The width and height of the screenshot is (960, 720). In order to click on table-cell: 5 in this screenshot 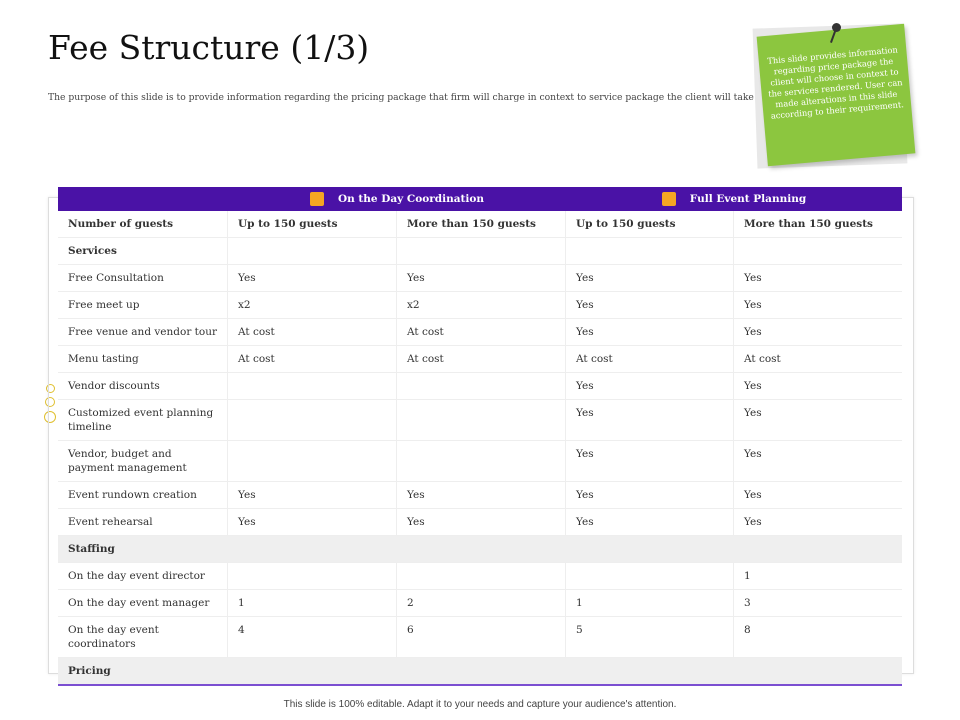, I will do `click(650, 637)`.